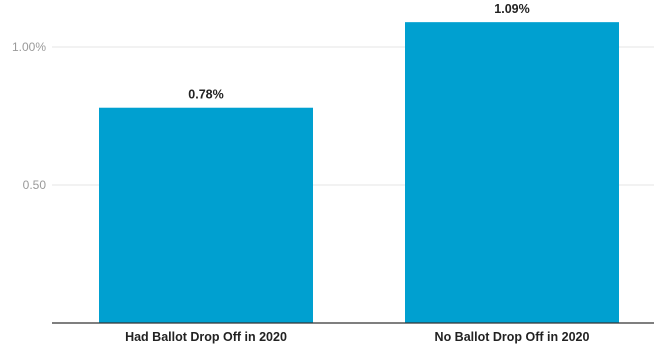  Describe the element at coordinates (29, 116) in the screenshot. I see `y-axis-ticks: 0.50 1.00%` at that location.